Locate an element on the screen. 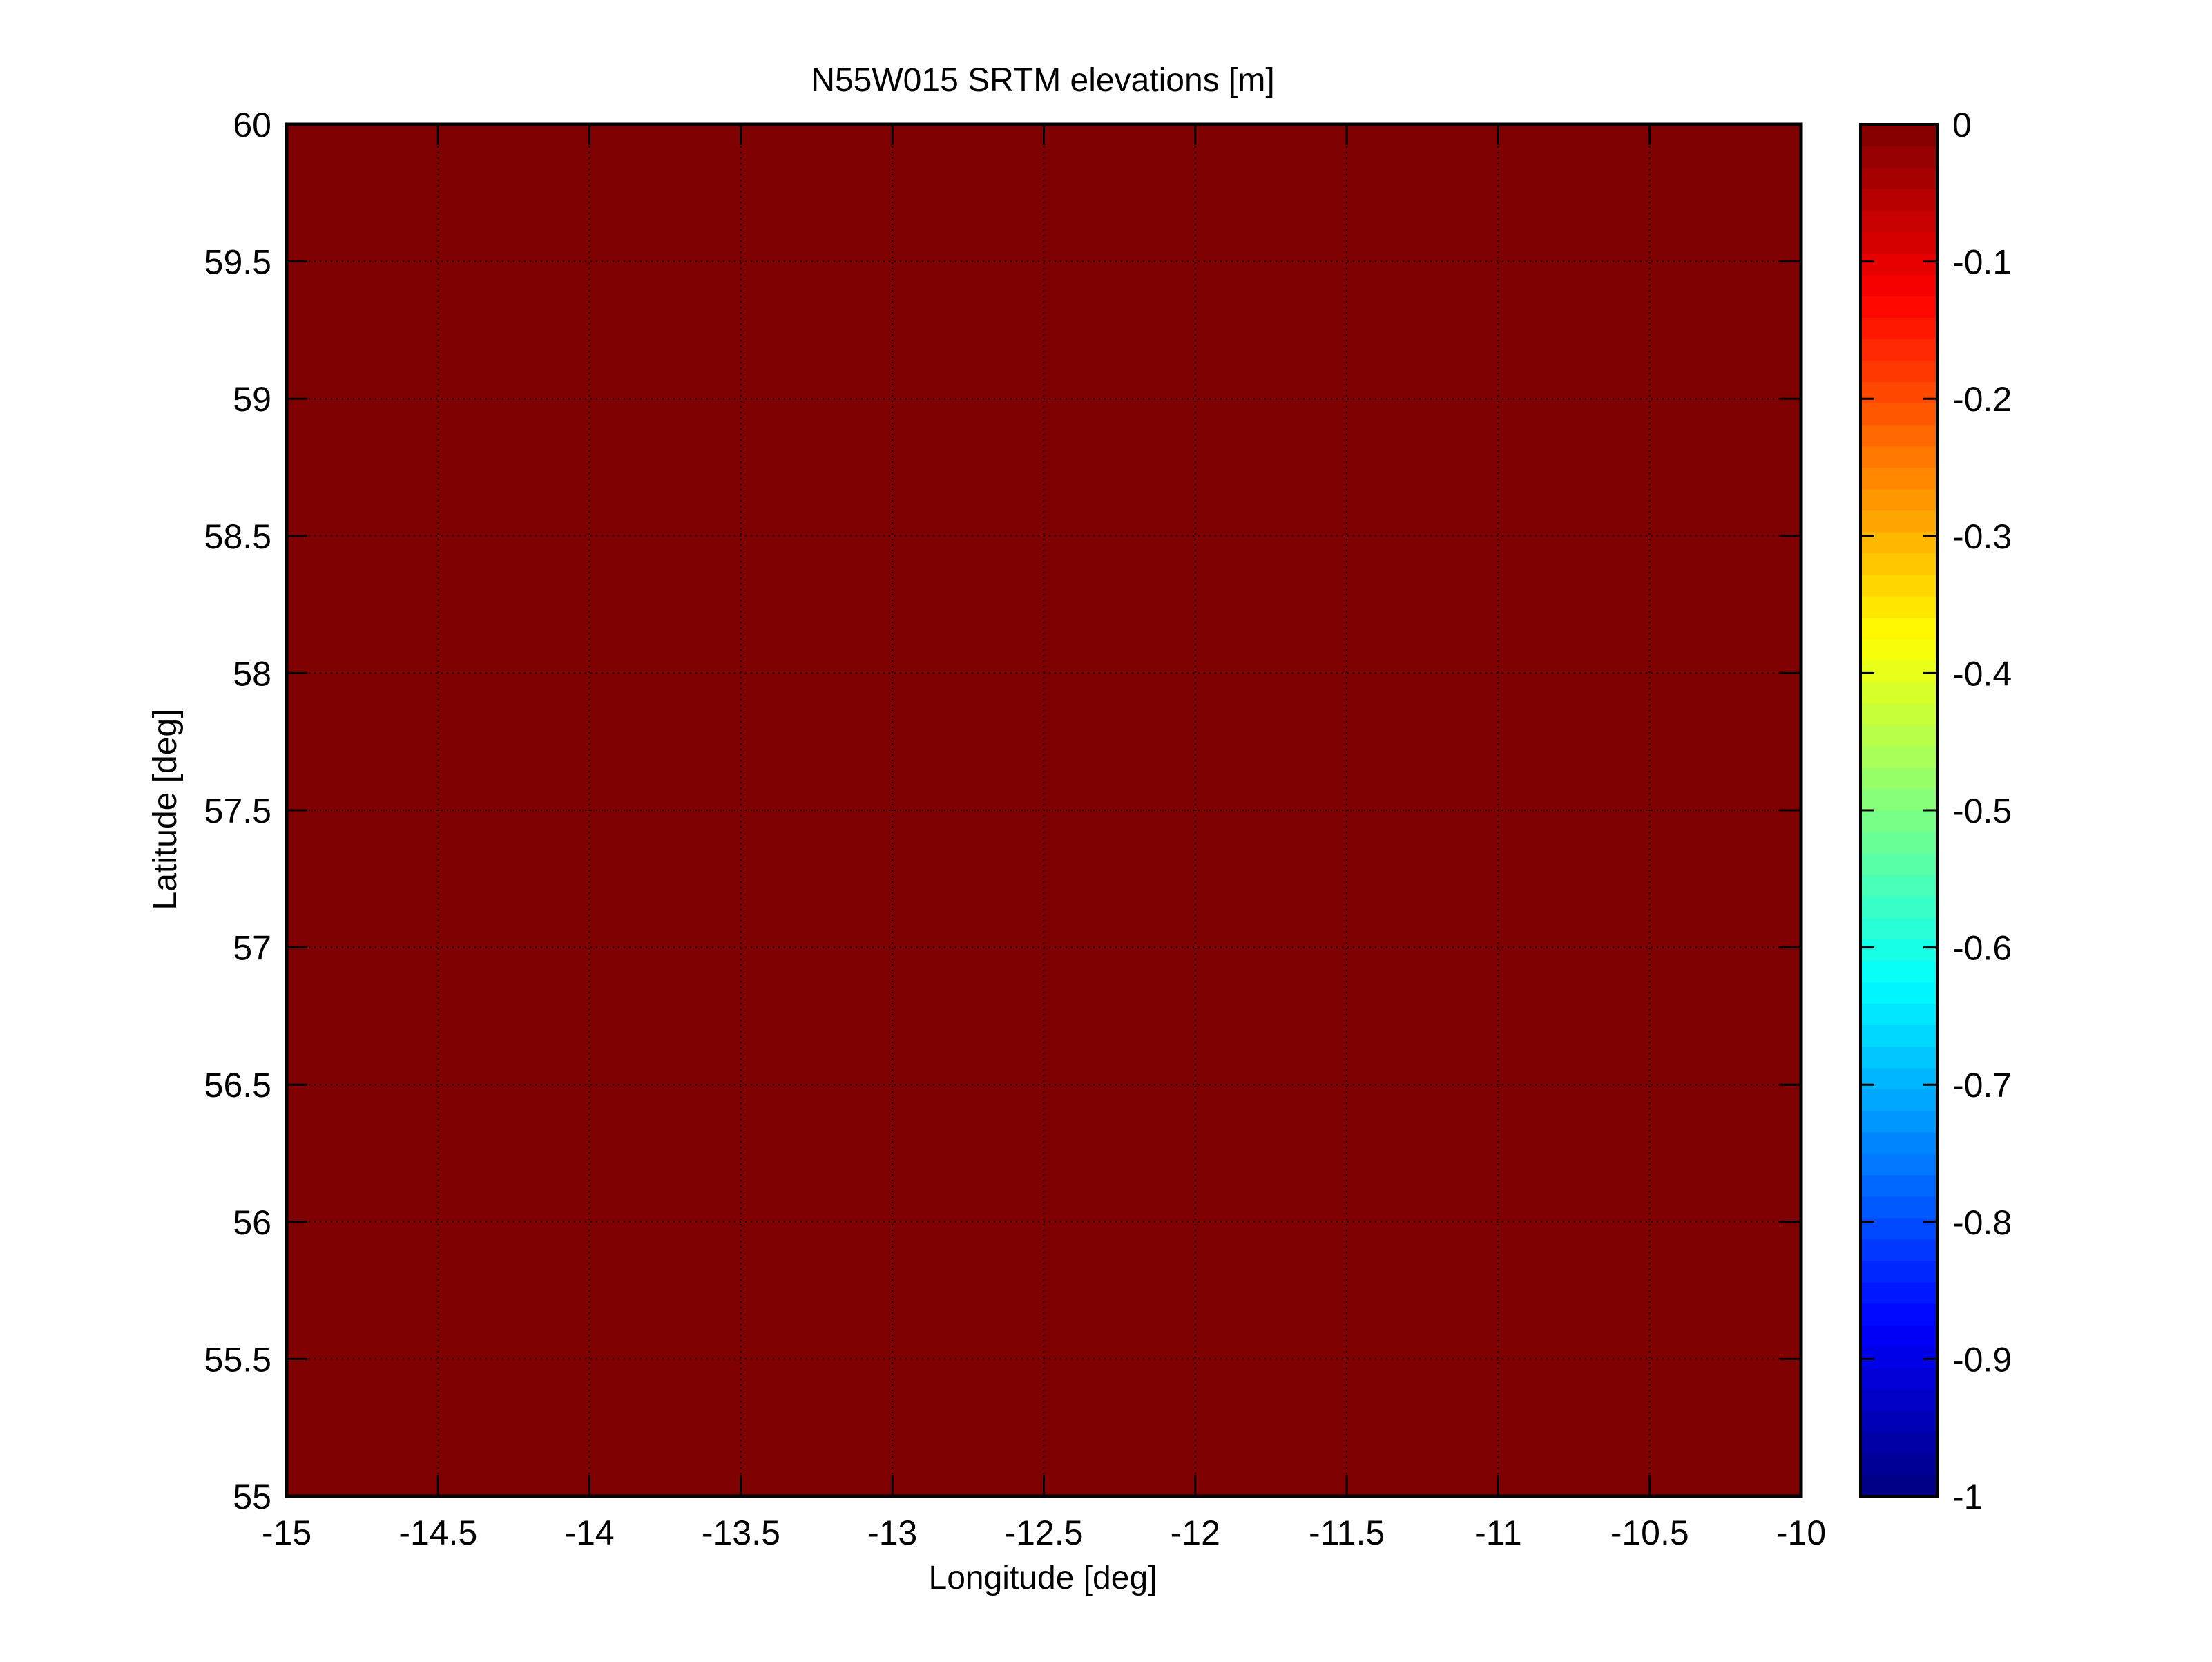 The height and width of the screenshot is (1662, 2212). x-tick-label: -10 is located at coordinates (1801, 1532).